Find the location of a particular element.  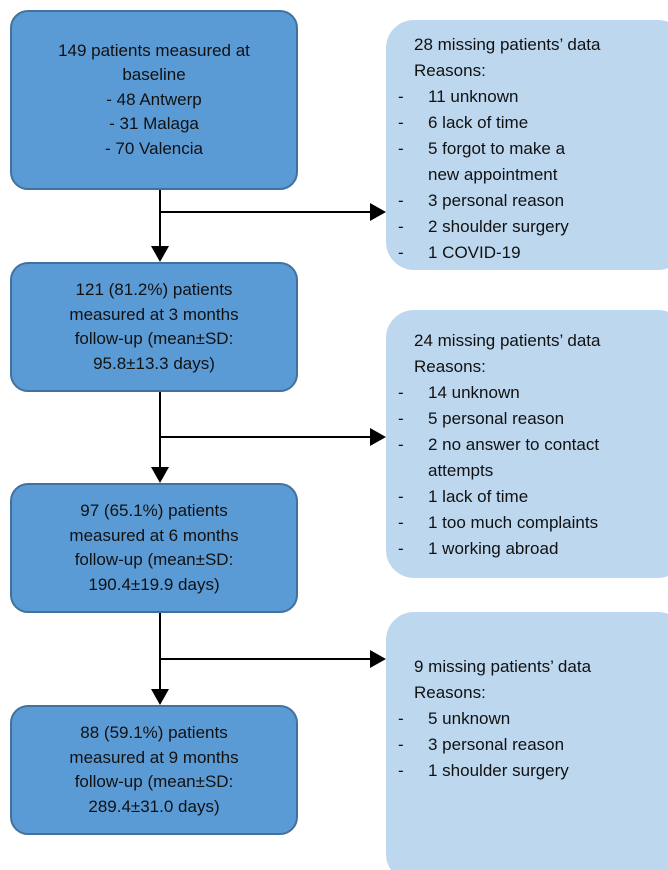

reason-line: 5 unknown is located at coordinates (469, 718).